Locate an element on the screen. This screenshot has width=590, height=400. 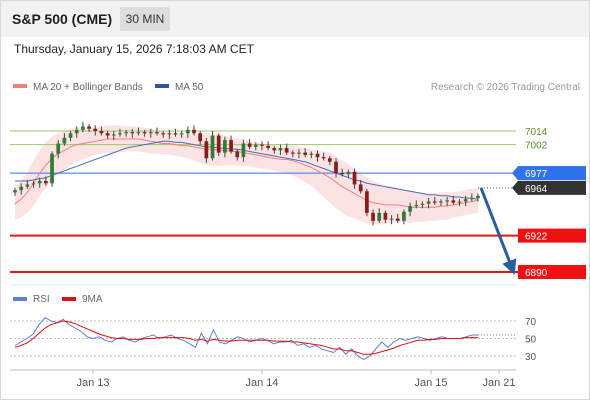
timeframe-button: 30 MIN is located at coordinates (145, 19).